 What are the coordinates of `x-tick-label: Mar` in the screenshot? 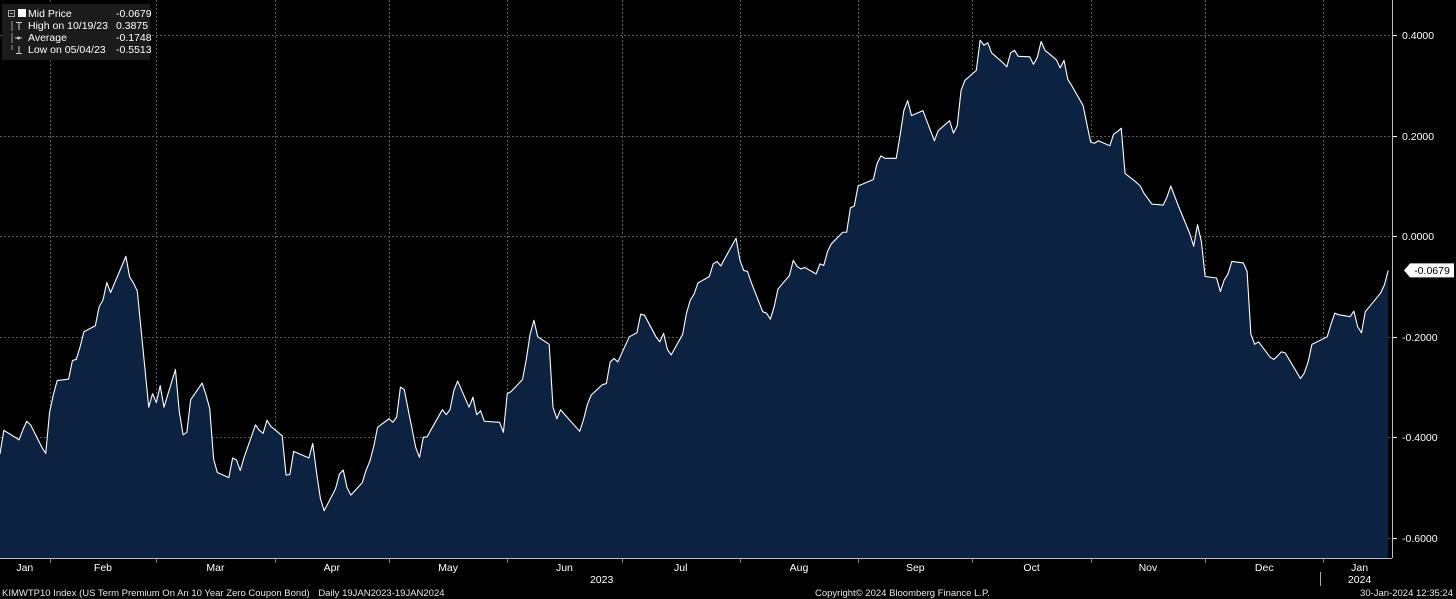 It's located at (215, 568).